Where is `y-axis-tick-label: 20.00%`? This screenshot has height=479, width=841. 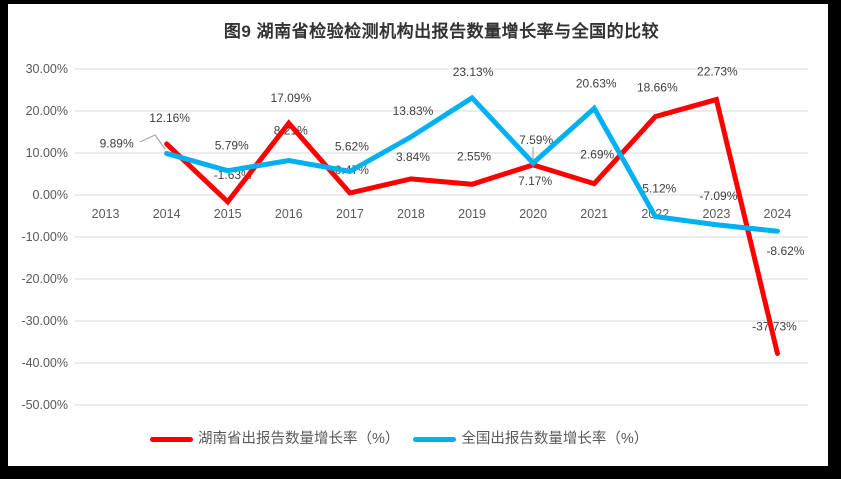 y-axis-tick-label: 20.00% is located at coordinates (47, 111).